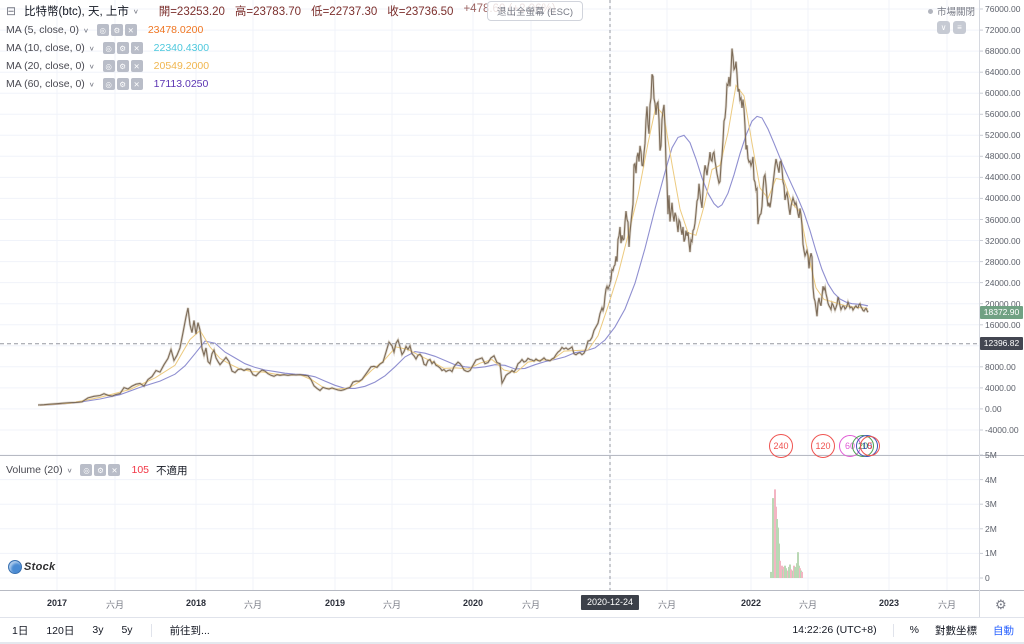 Image resolution: width=1024 pixels, height=644 pixels. I want to click on time-axis-label: 2017, so click(57, 603).